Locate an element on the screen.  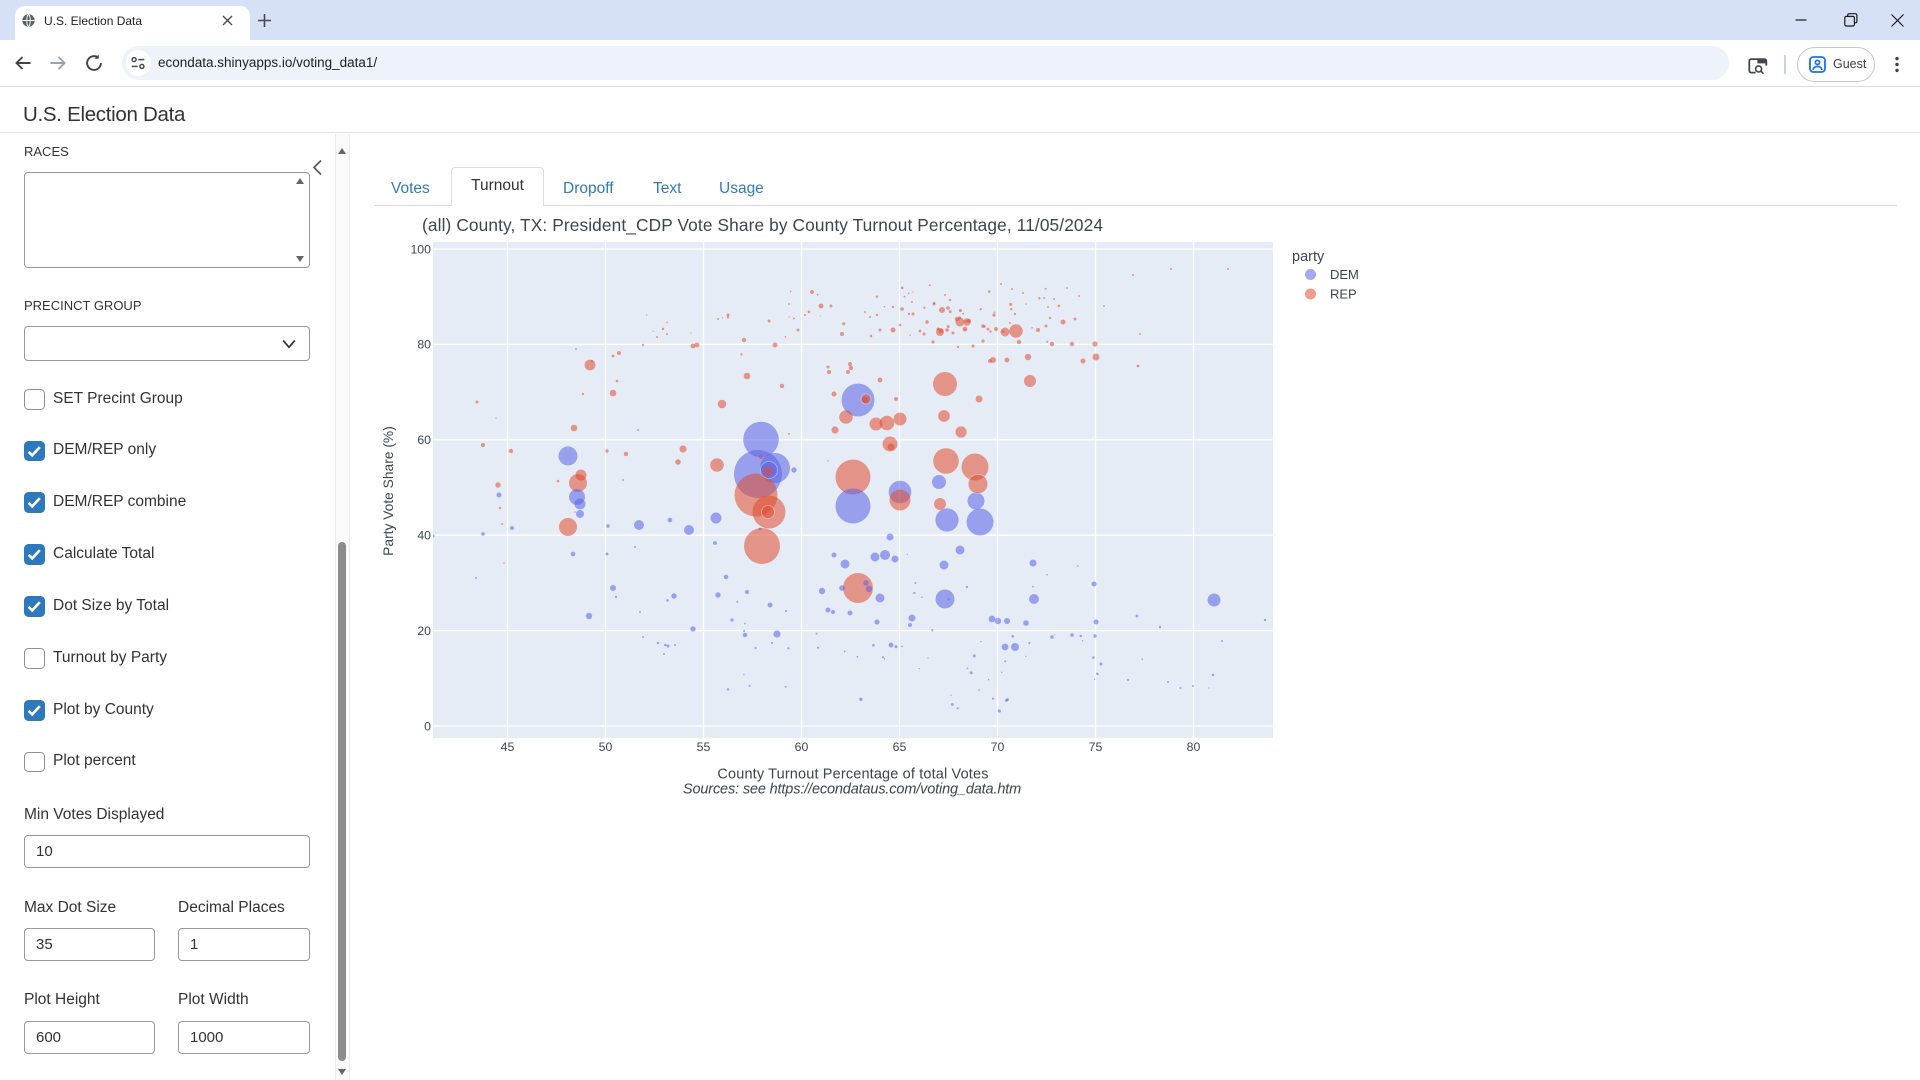
svg-text: 40 is located at coordinates (424, 536).